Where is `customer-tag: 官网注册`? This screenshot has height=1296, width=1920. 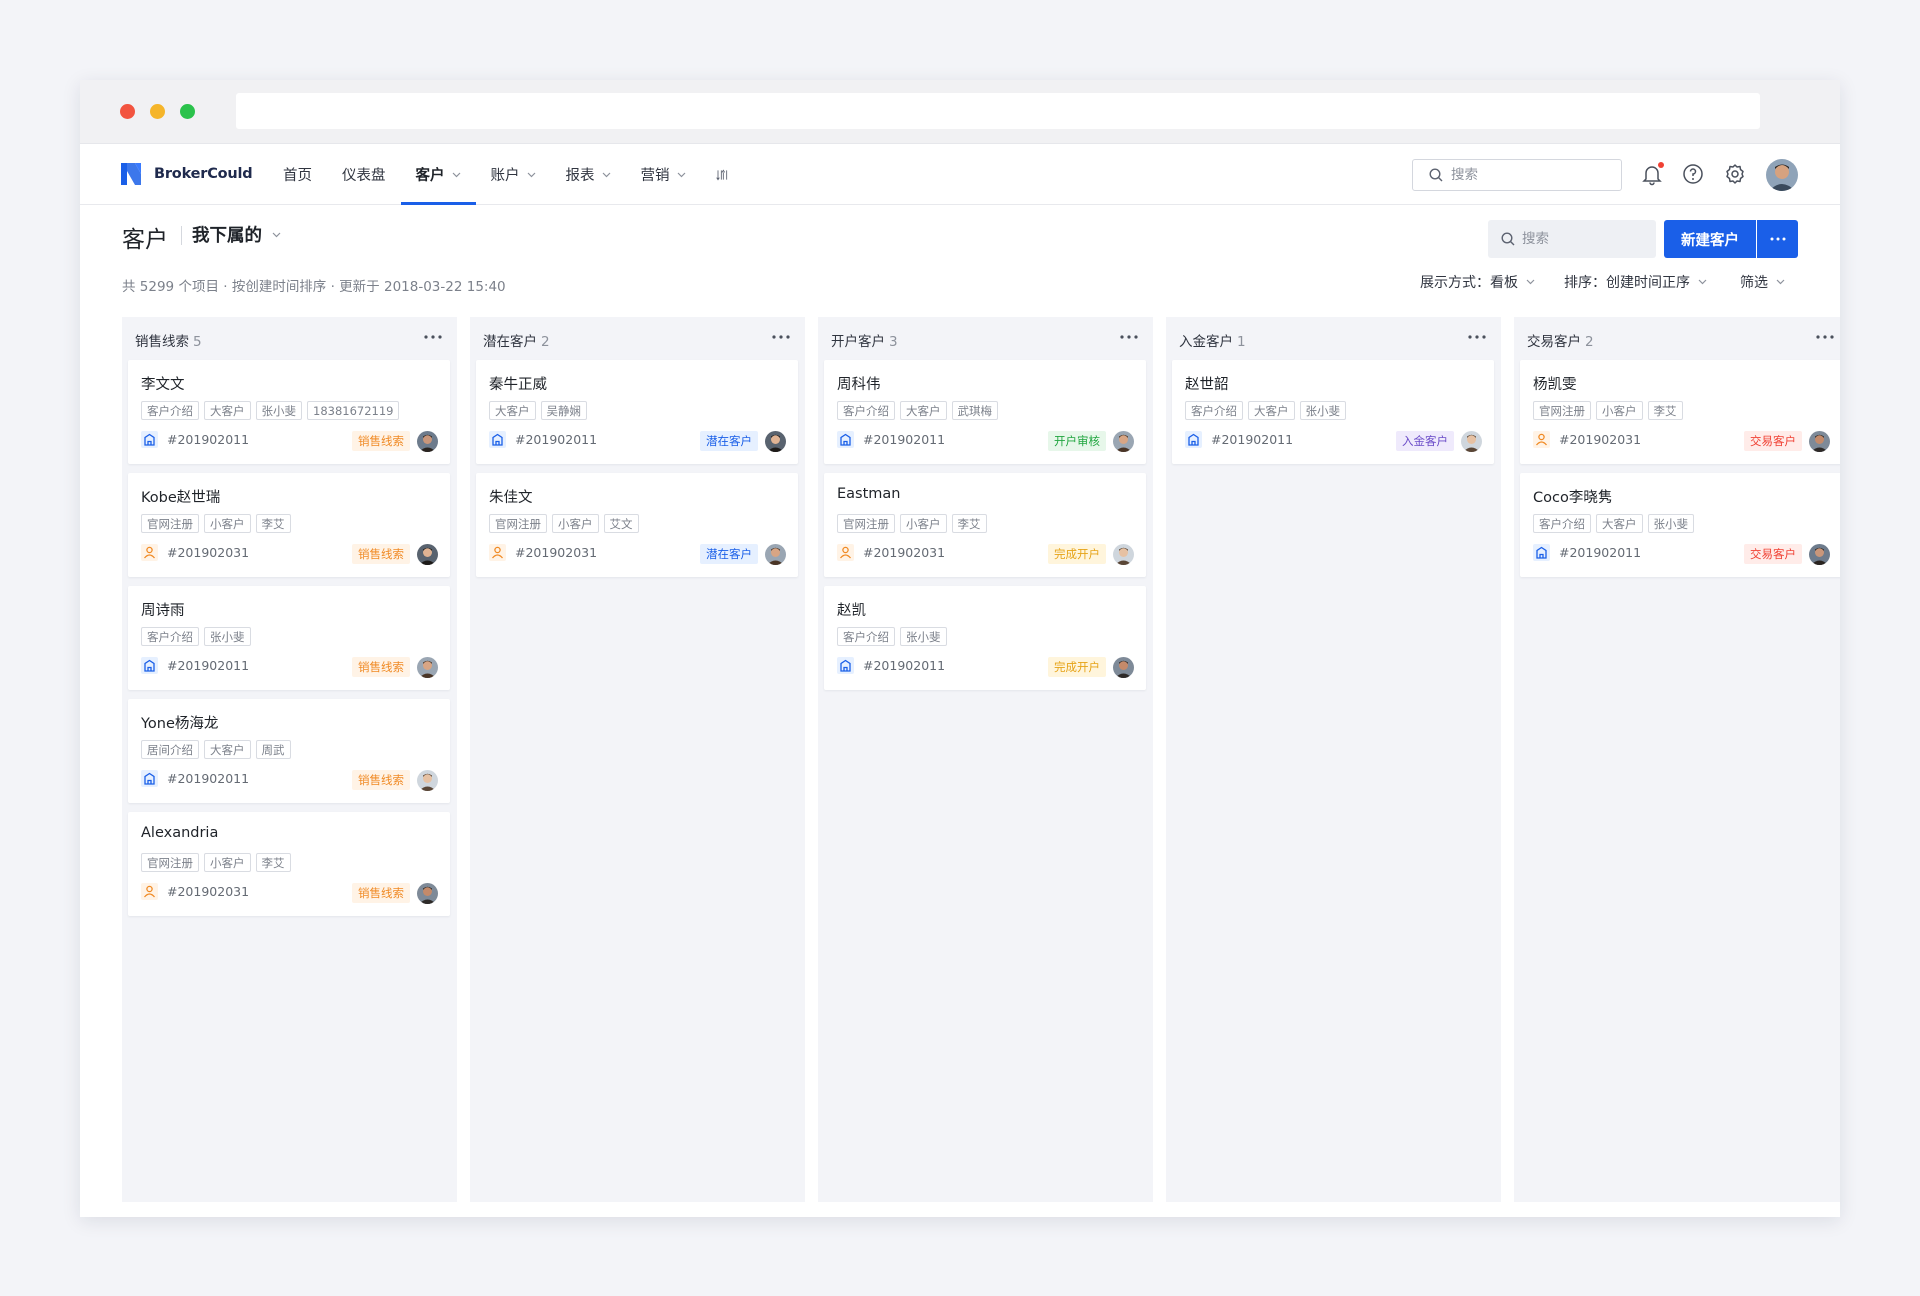
customer-tag: 官网注册 is located at coordinates (866, 523).